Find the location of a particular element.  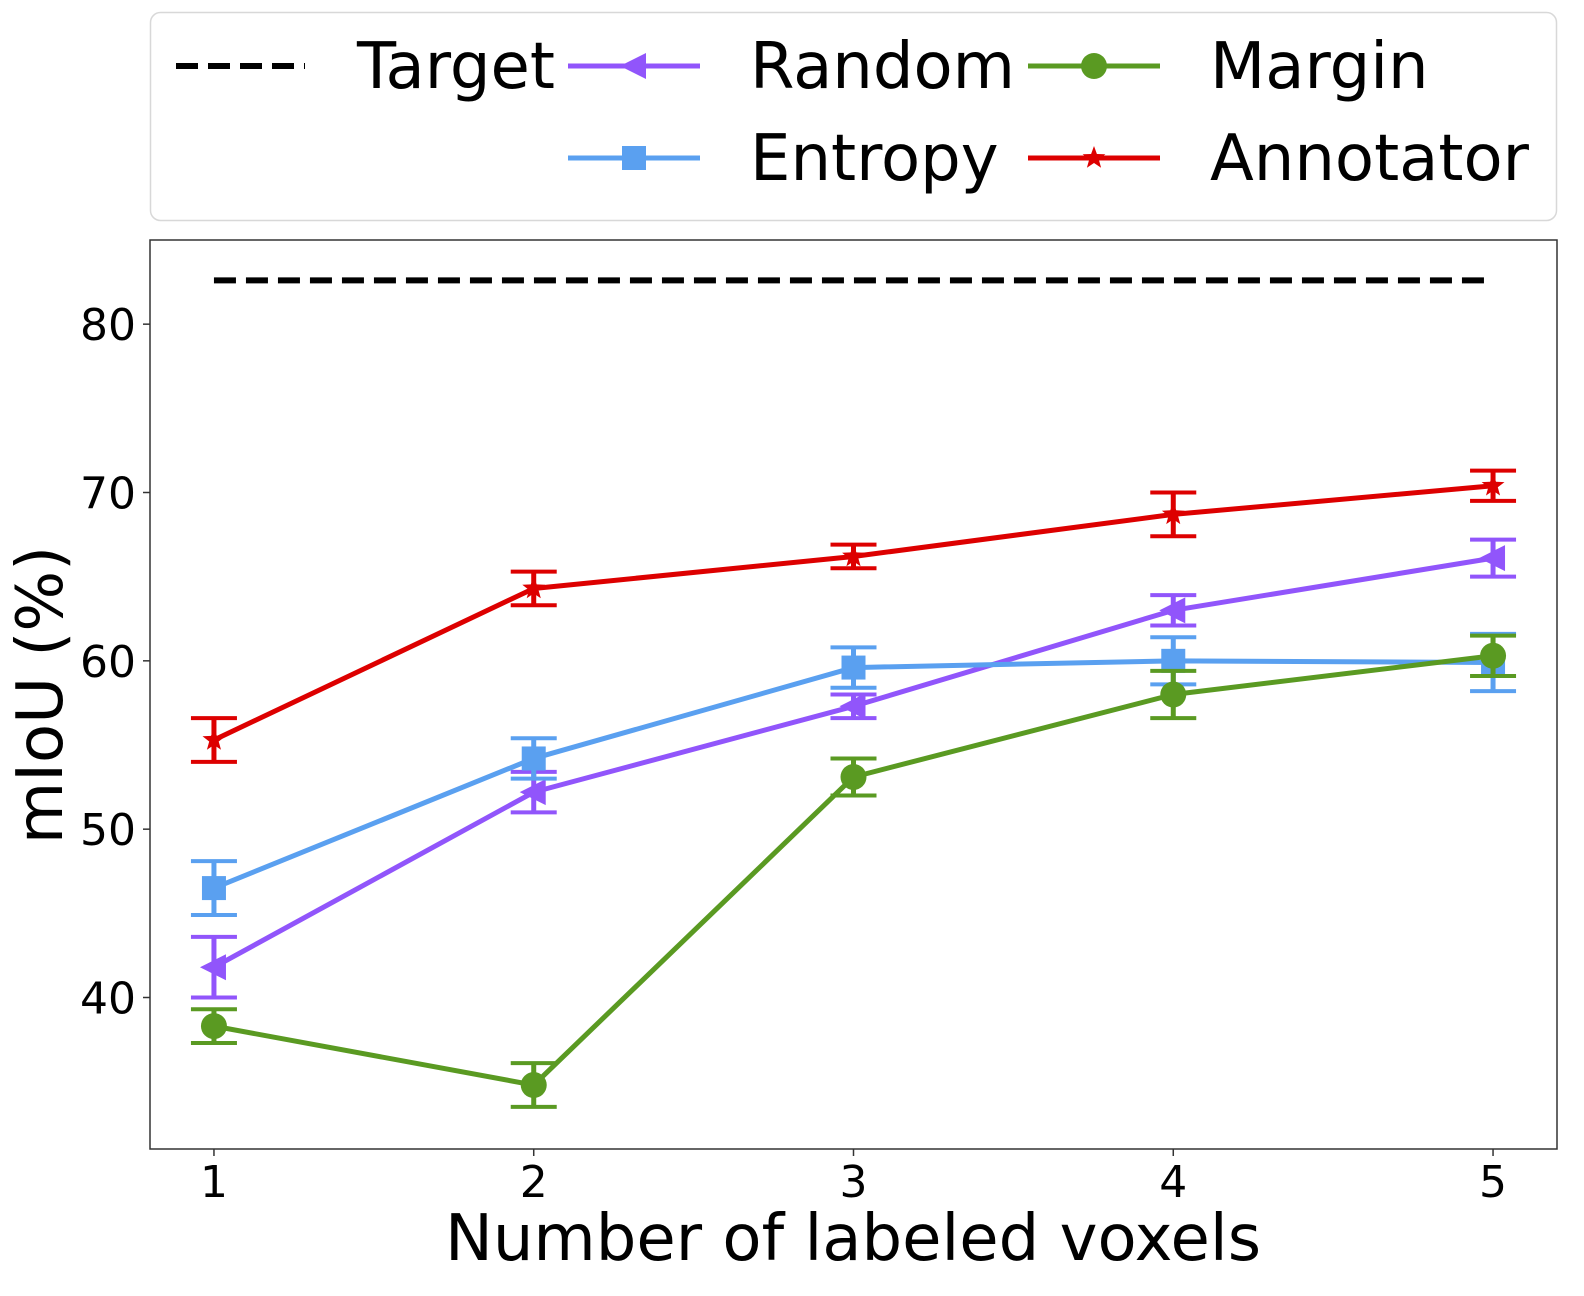

x-tick-label: 4 is located at coordinates (1173, 1182).